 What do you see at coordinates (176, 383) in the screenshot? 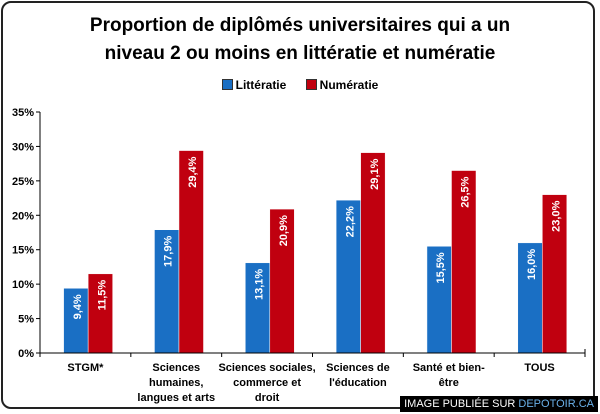
I see `x-tick-label: humaines,` at bounding box center [176, 383].